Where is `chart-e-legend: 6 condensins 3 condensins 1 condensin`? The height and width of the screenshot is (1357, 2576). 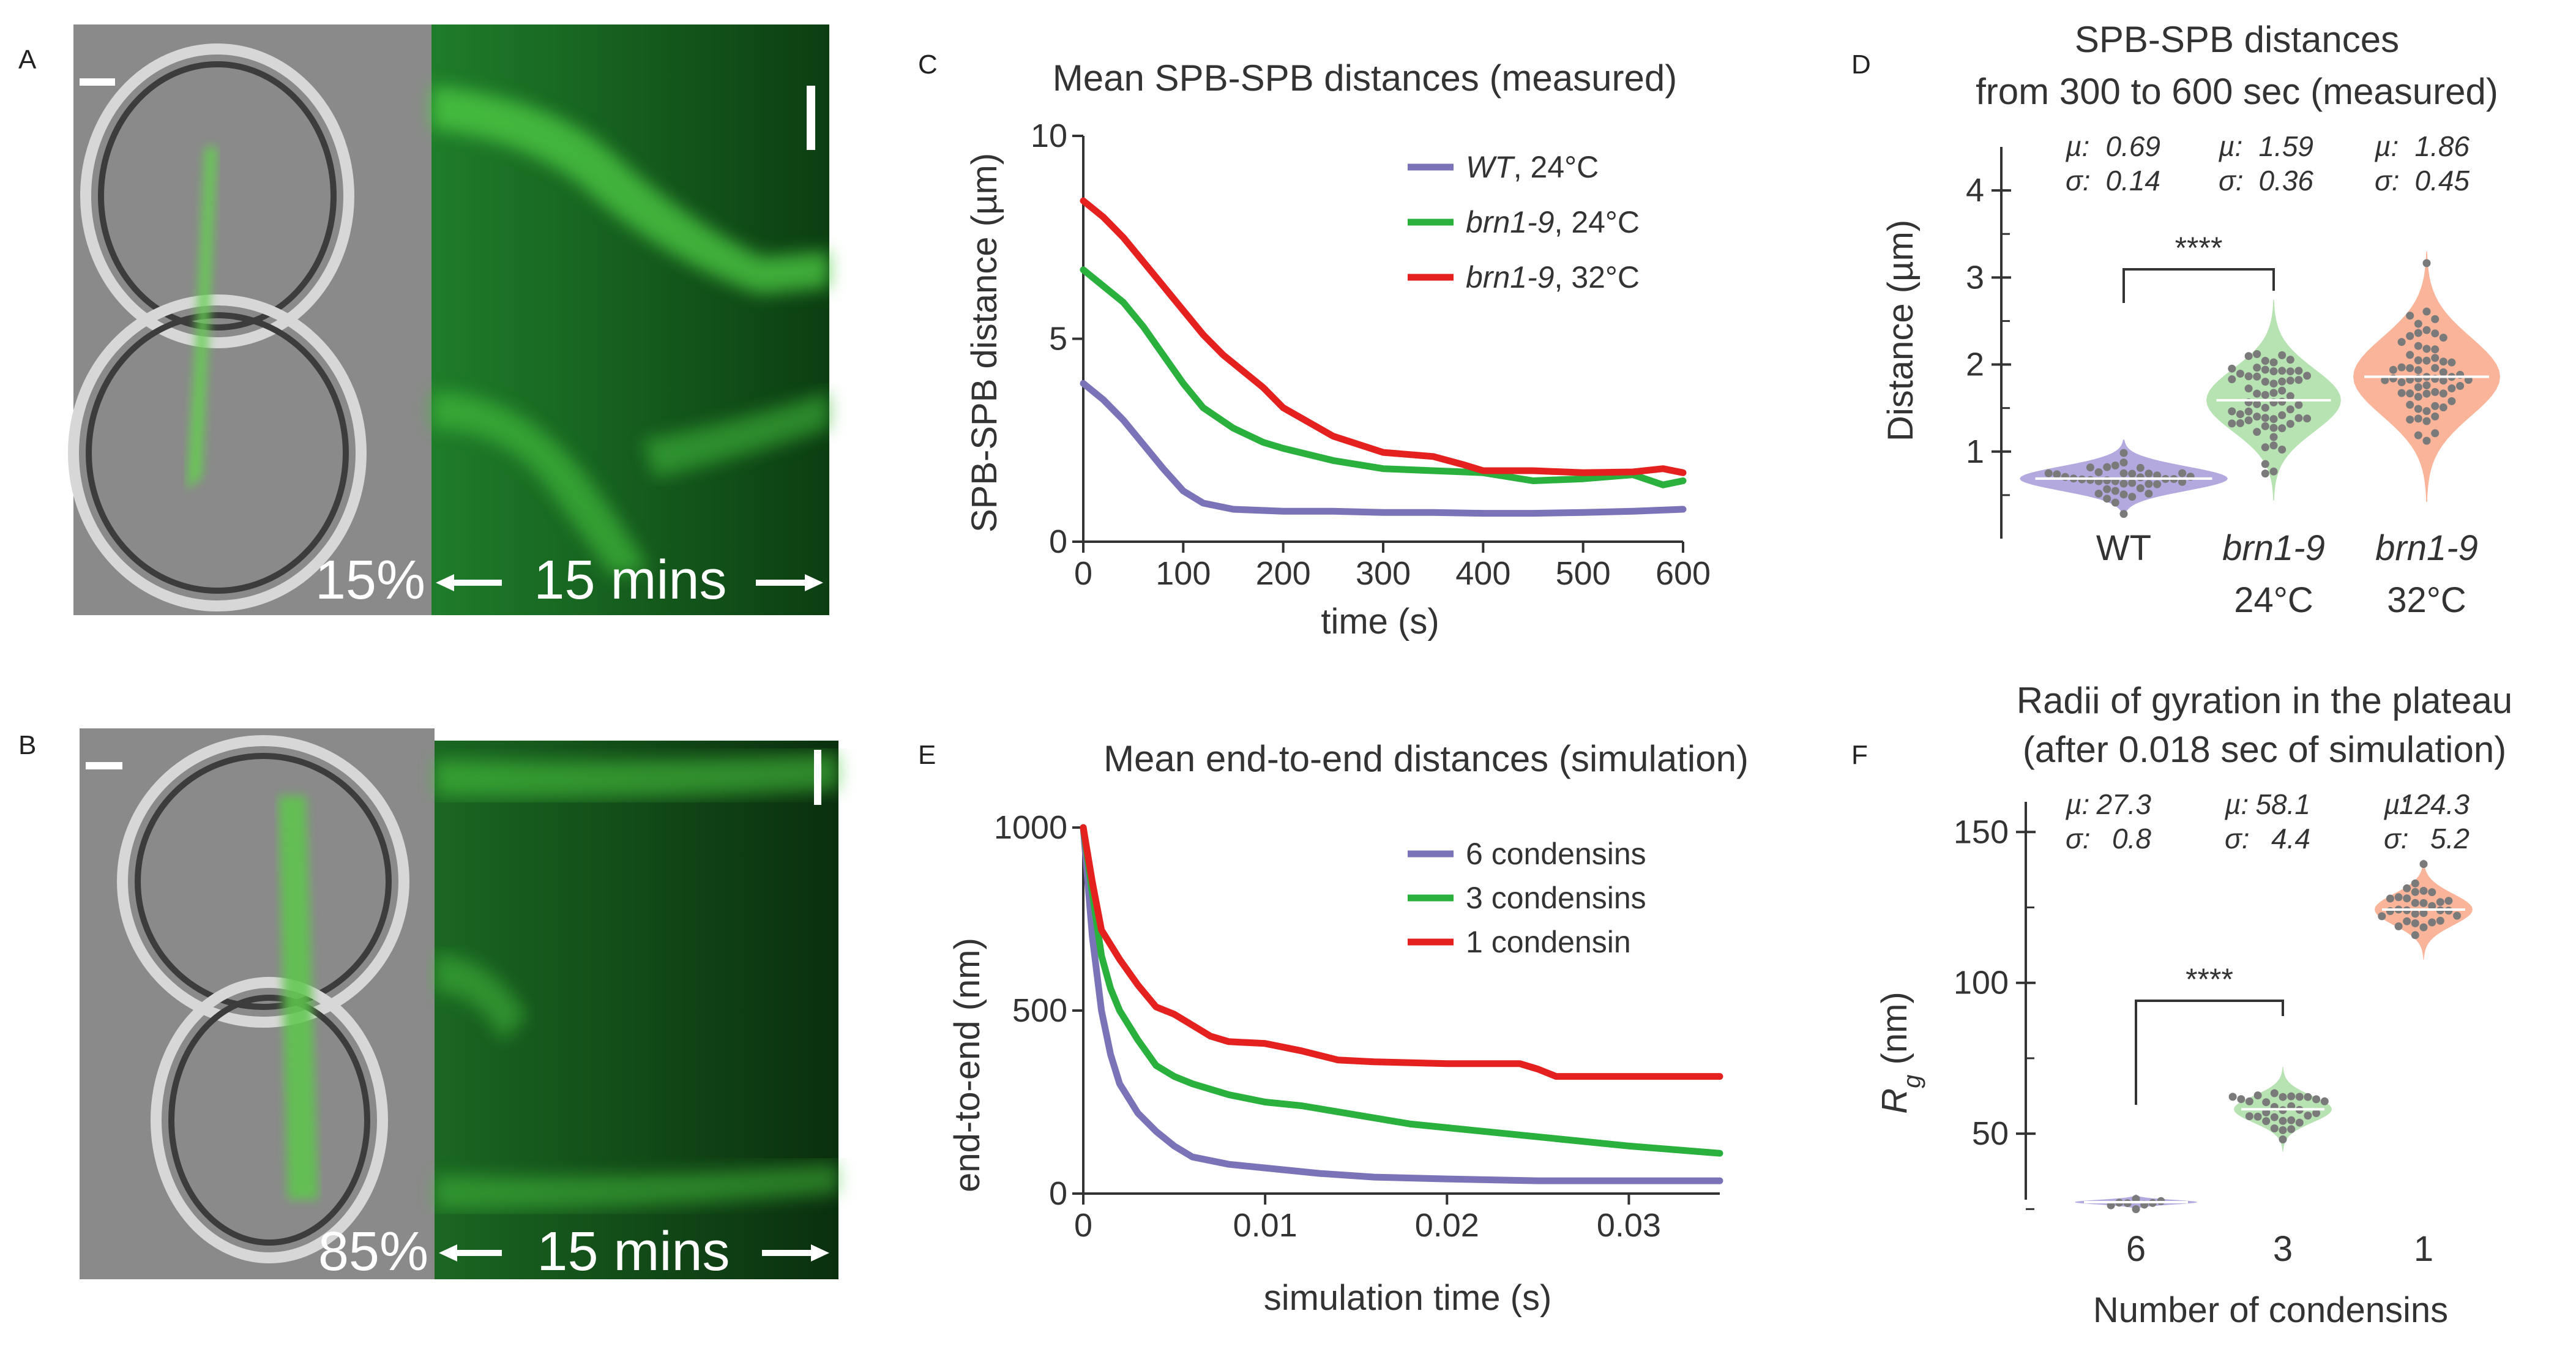 chart-e-legend: 6 condensins 3 condensins 1 condensin is located at coordinates (1527, 898).